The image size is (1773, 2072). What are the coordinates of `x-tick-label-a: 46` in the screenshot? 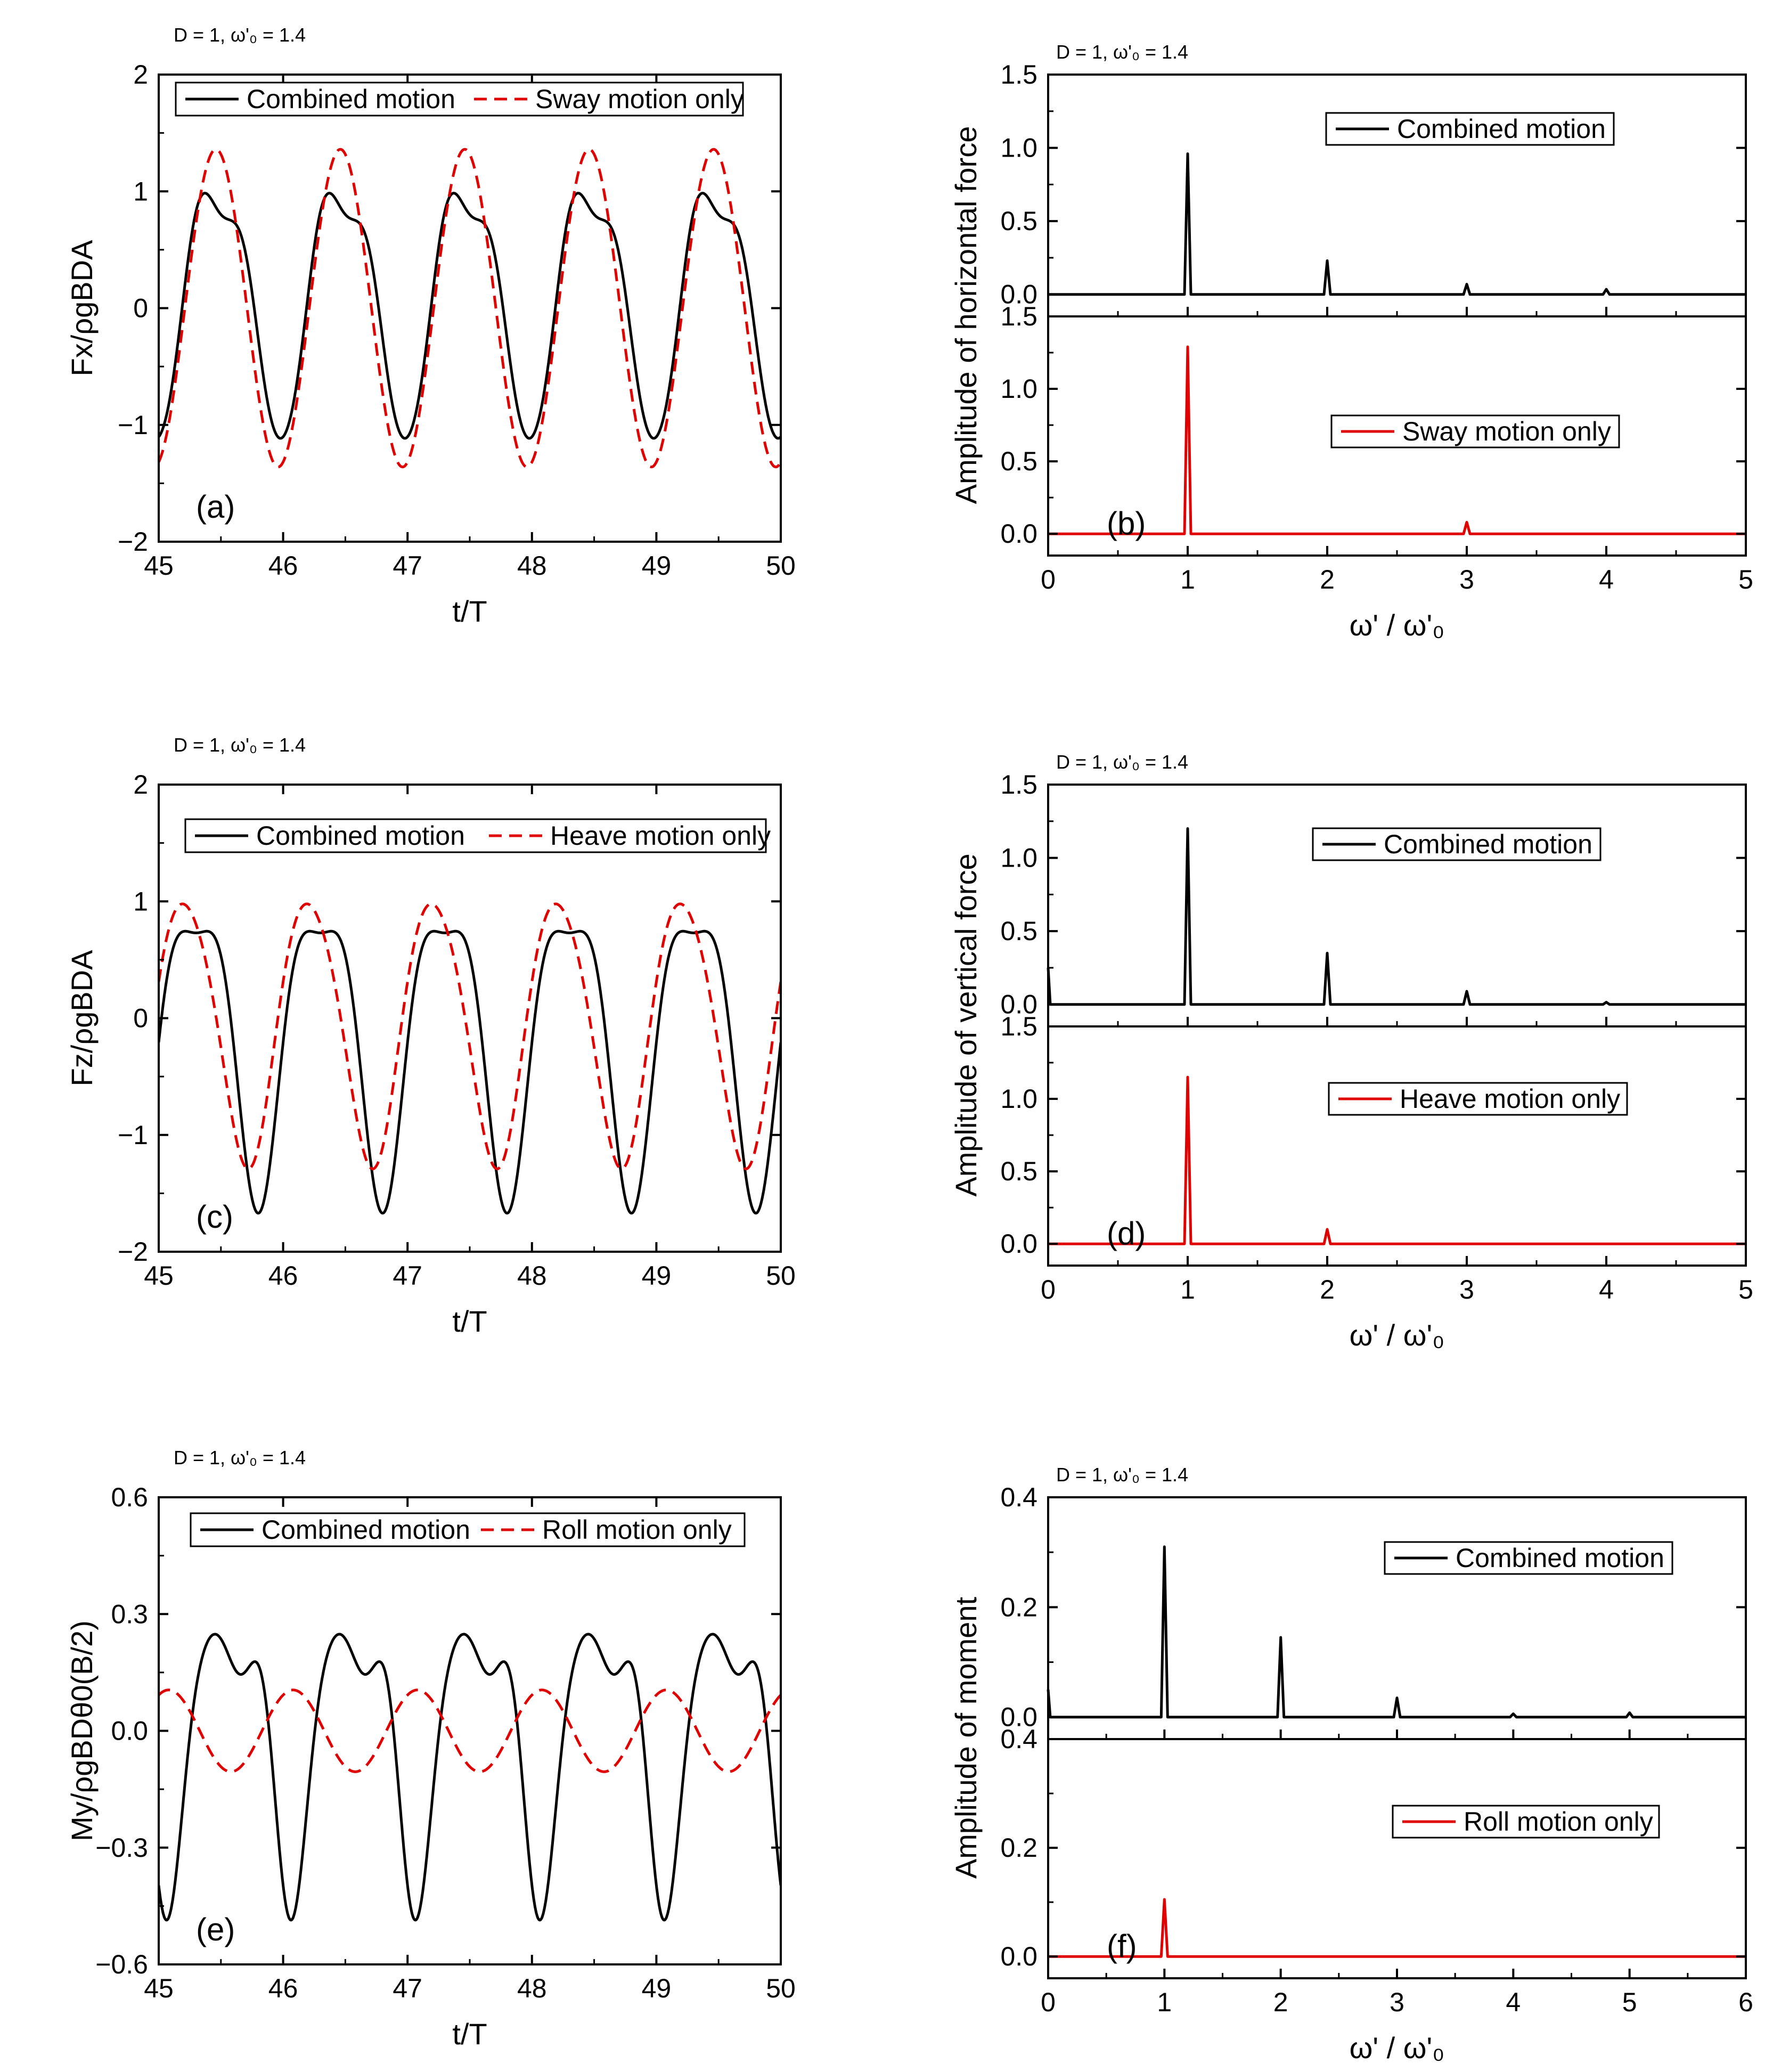 It's located at (283, 566).